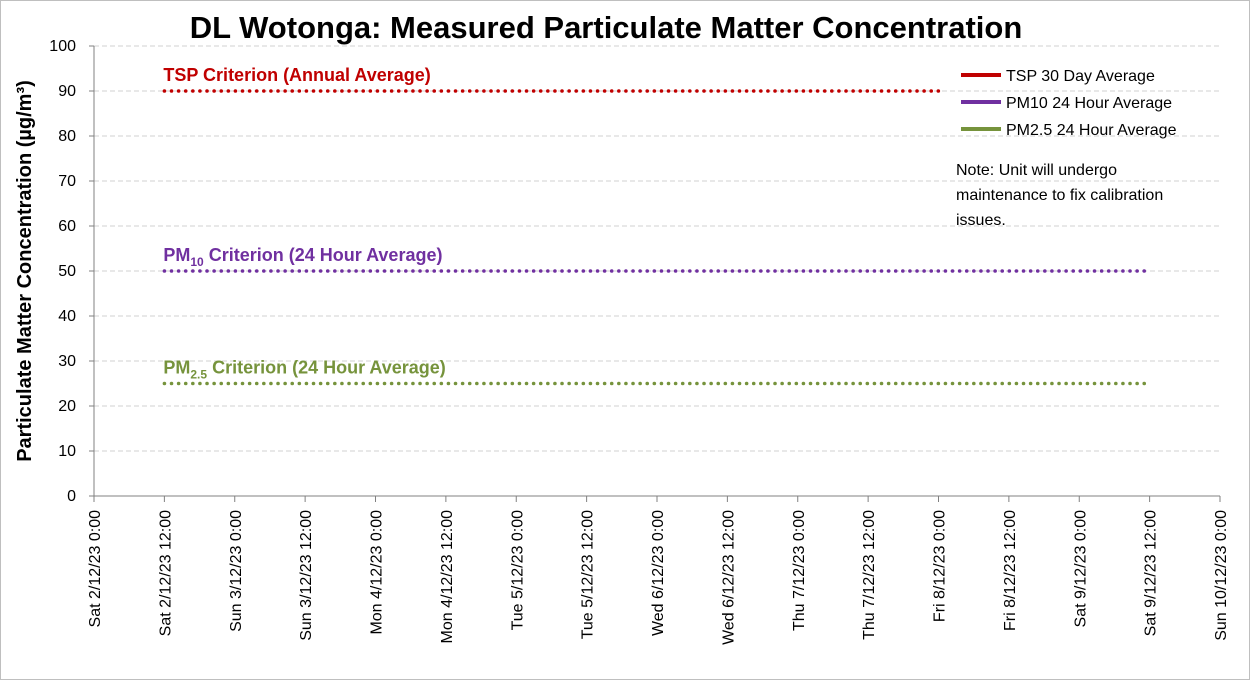 The width and height of the screenshot is (1250, 680). What do you see at coordinates (799, 570) in the screenshot?
I see `x-tick-label: Thu 7/12/23 0:00` at bounding box center [799, 570].